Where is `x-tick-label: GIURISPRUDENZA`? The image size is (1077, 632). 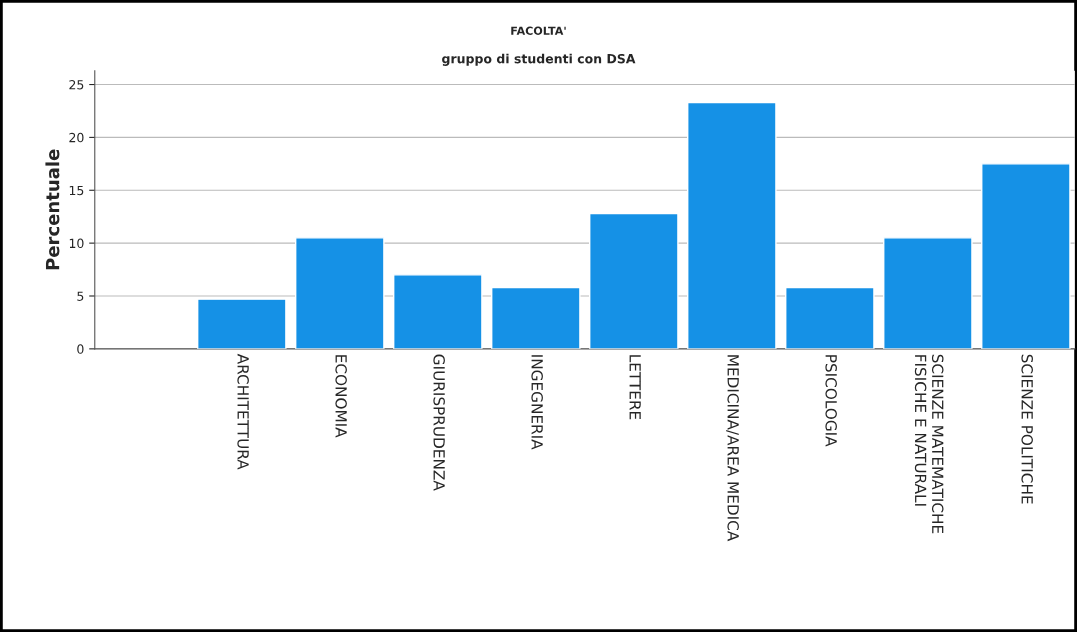 x-tick-label: GIURISPRUDENZA is located at coordinates (439, 422).